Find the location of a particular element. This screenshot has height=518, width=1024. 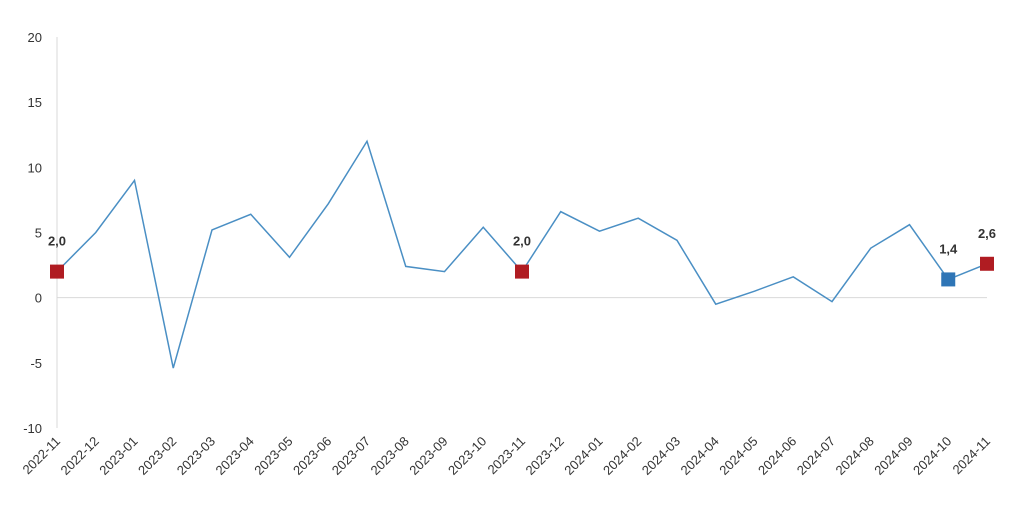

x-tick-label: 2024-02 is located at coordinates (622, 456).